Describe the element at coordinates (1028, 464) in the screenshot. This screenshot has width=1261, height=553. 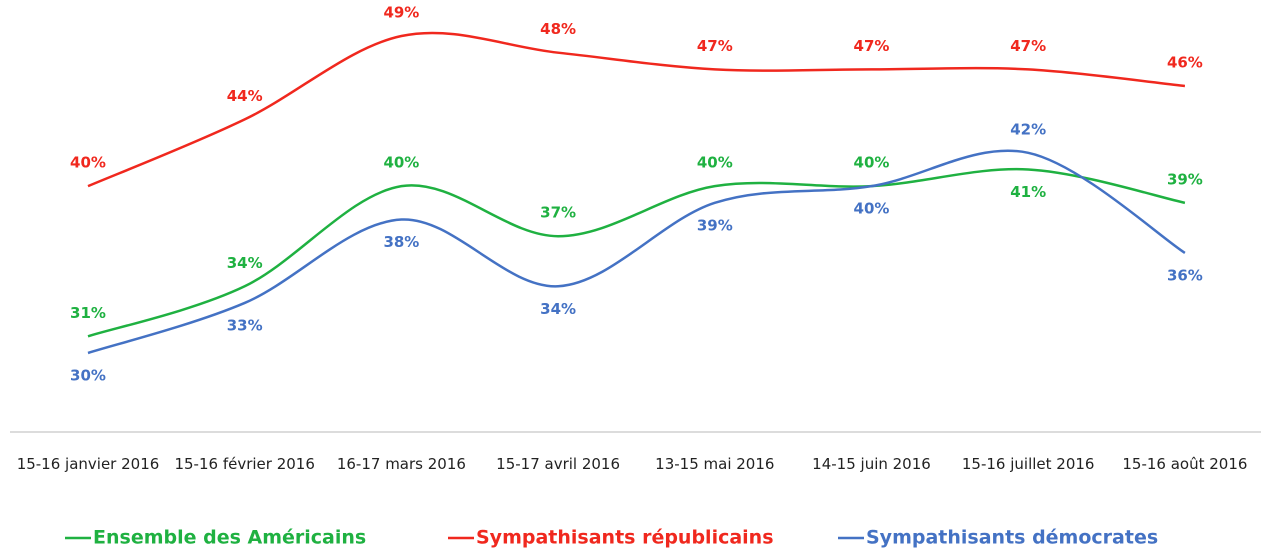
I see `x-tick-label: 15-16 juillet 2016` at that location.